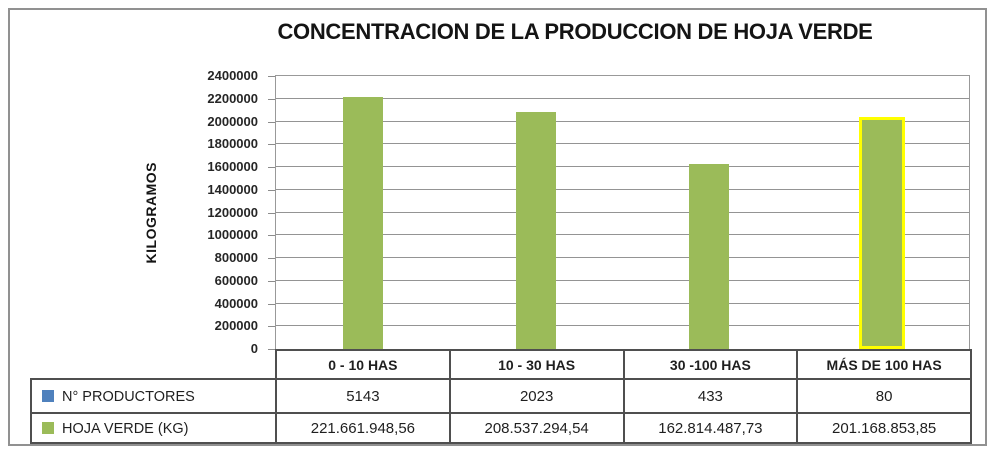  What do you see at coordinates (710, 428) in the screenshot?
I see `table-value: 162.814.487,73` at bounding box center [710, 428].